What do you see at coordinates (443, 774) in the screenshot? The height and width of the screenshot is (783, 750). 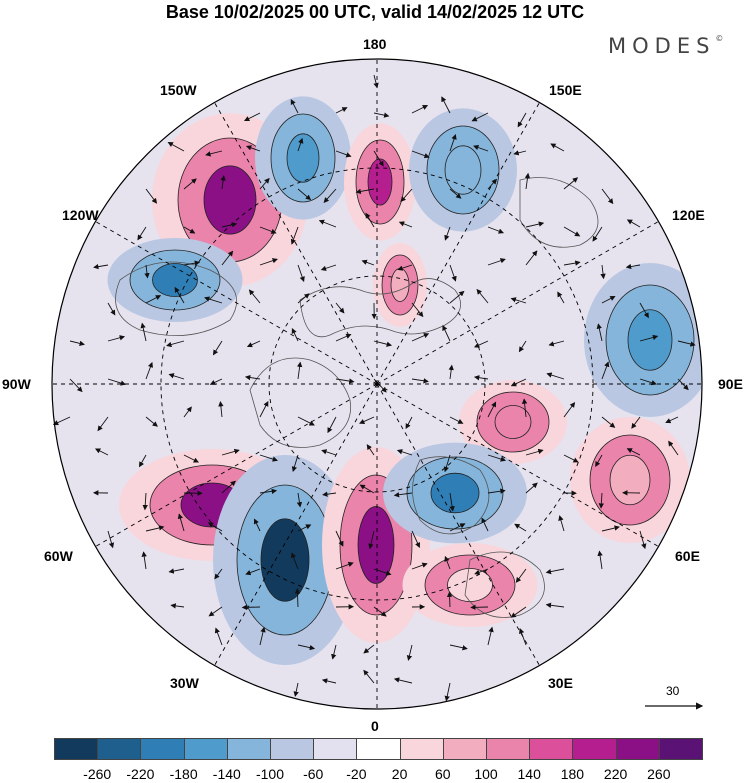 I see `colorbar-tick-label: 60` at bounding box center [443, 774].